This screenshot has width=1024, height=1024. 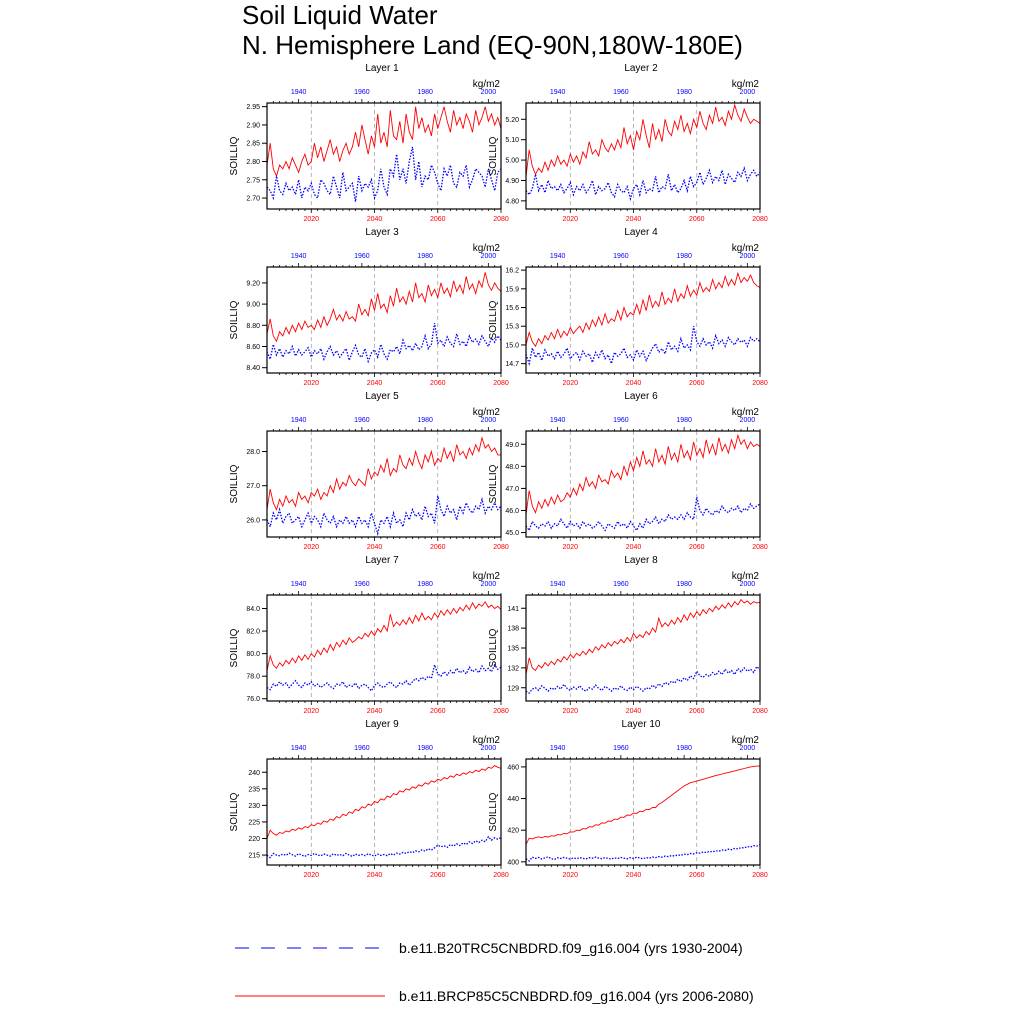 What do you see at coordinates (253, 144) in the screenshot?
I see `y-tick-label: 2.85` at bounding box center [253, 144].